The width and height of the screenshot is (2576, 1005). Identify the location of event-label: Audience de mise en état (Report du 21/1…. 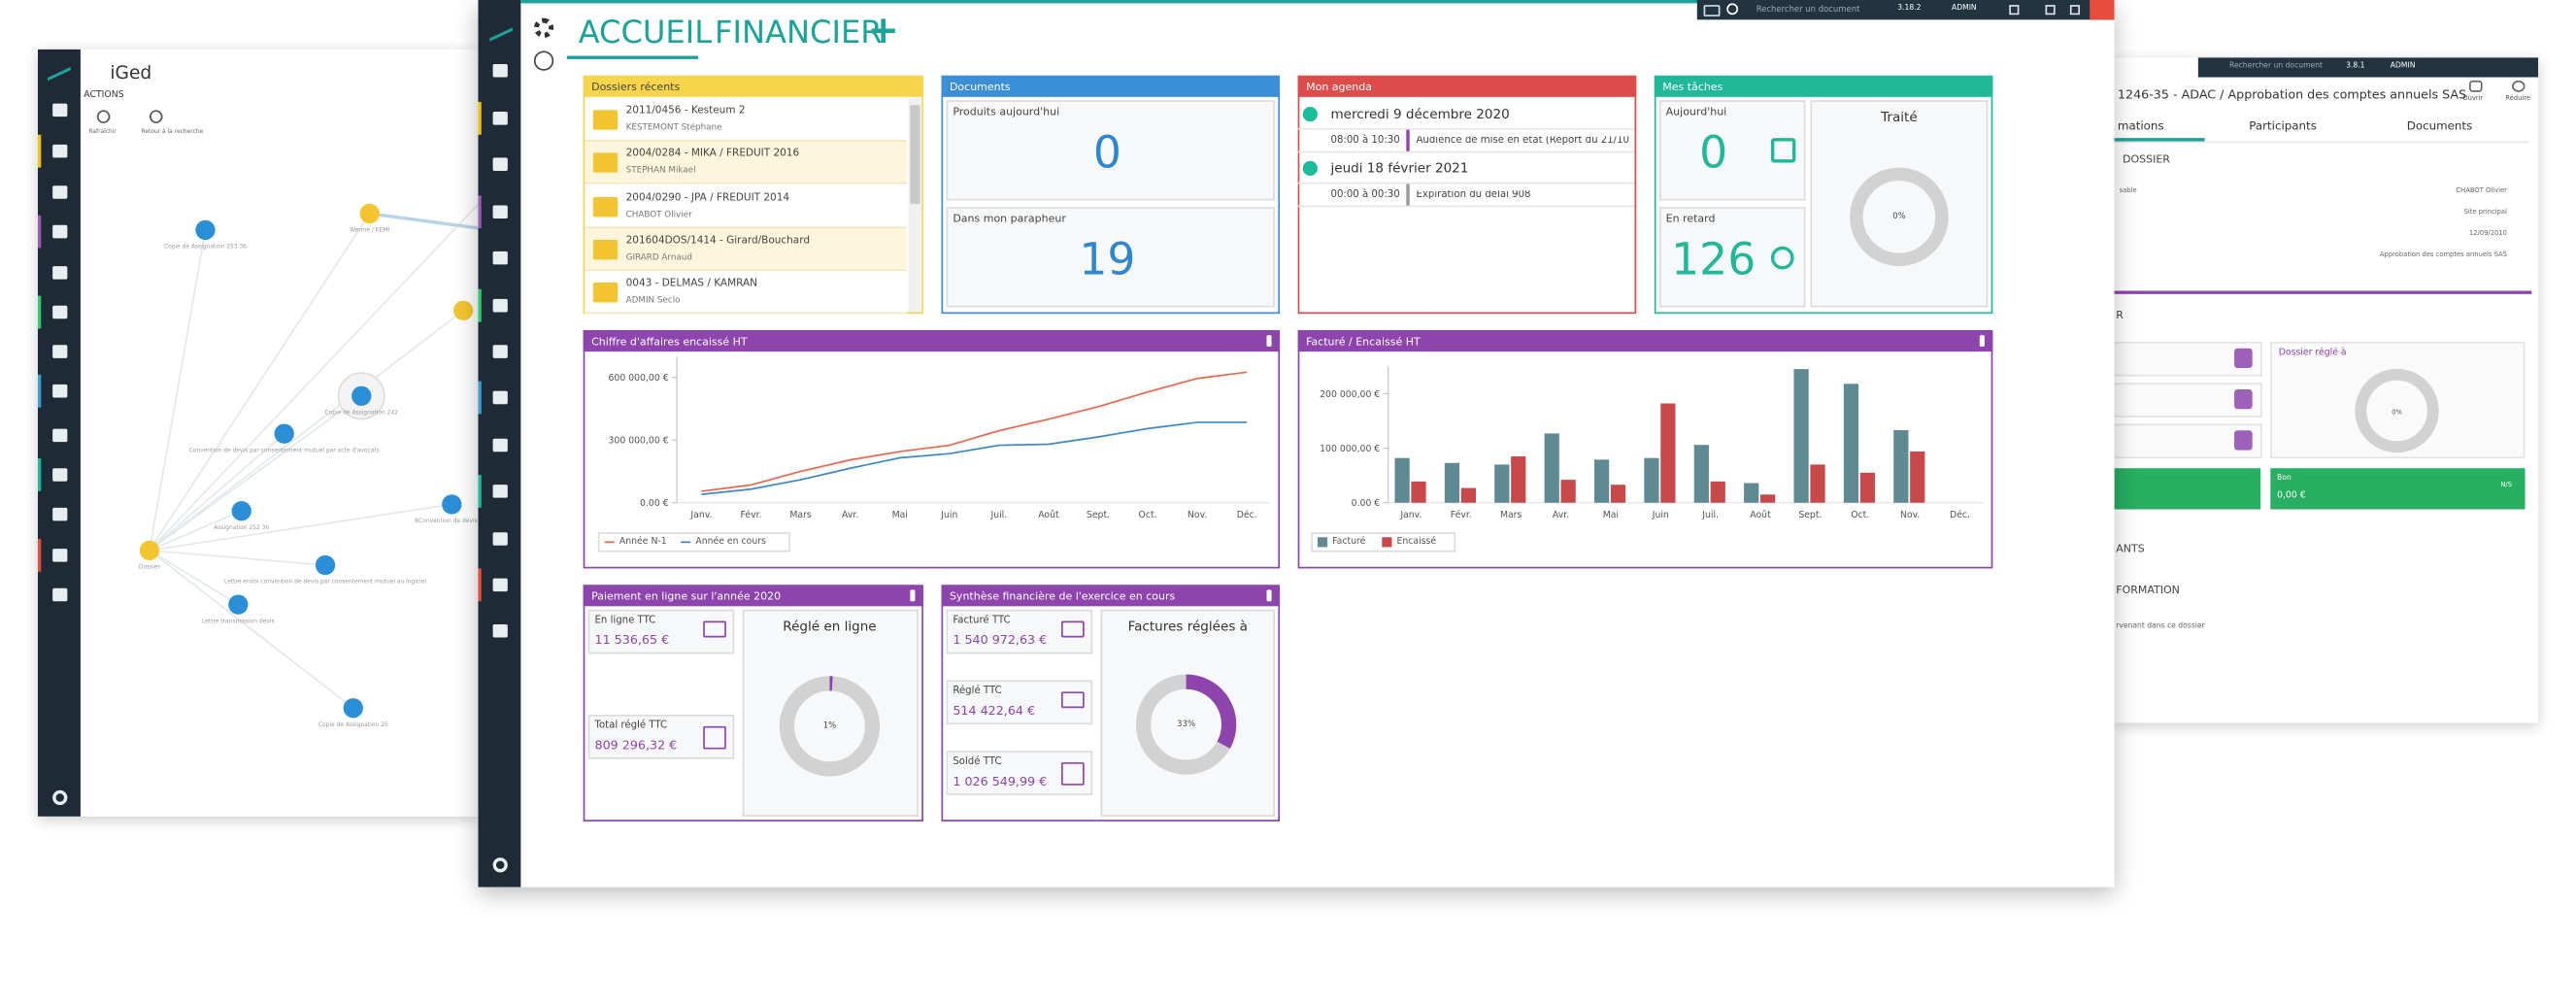
(1523, 141).